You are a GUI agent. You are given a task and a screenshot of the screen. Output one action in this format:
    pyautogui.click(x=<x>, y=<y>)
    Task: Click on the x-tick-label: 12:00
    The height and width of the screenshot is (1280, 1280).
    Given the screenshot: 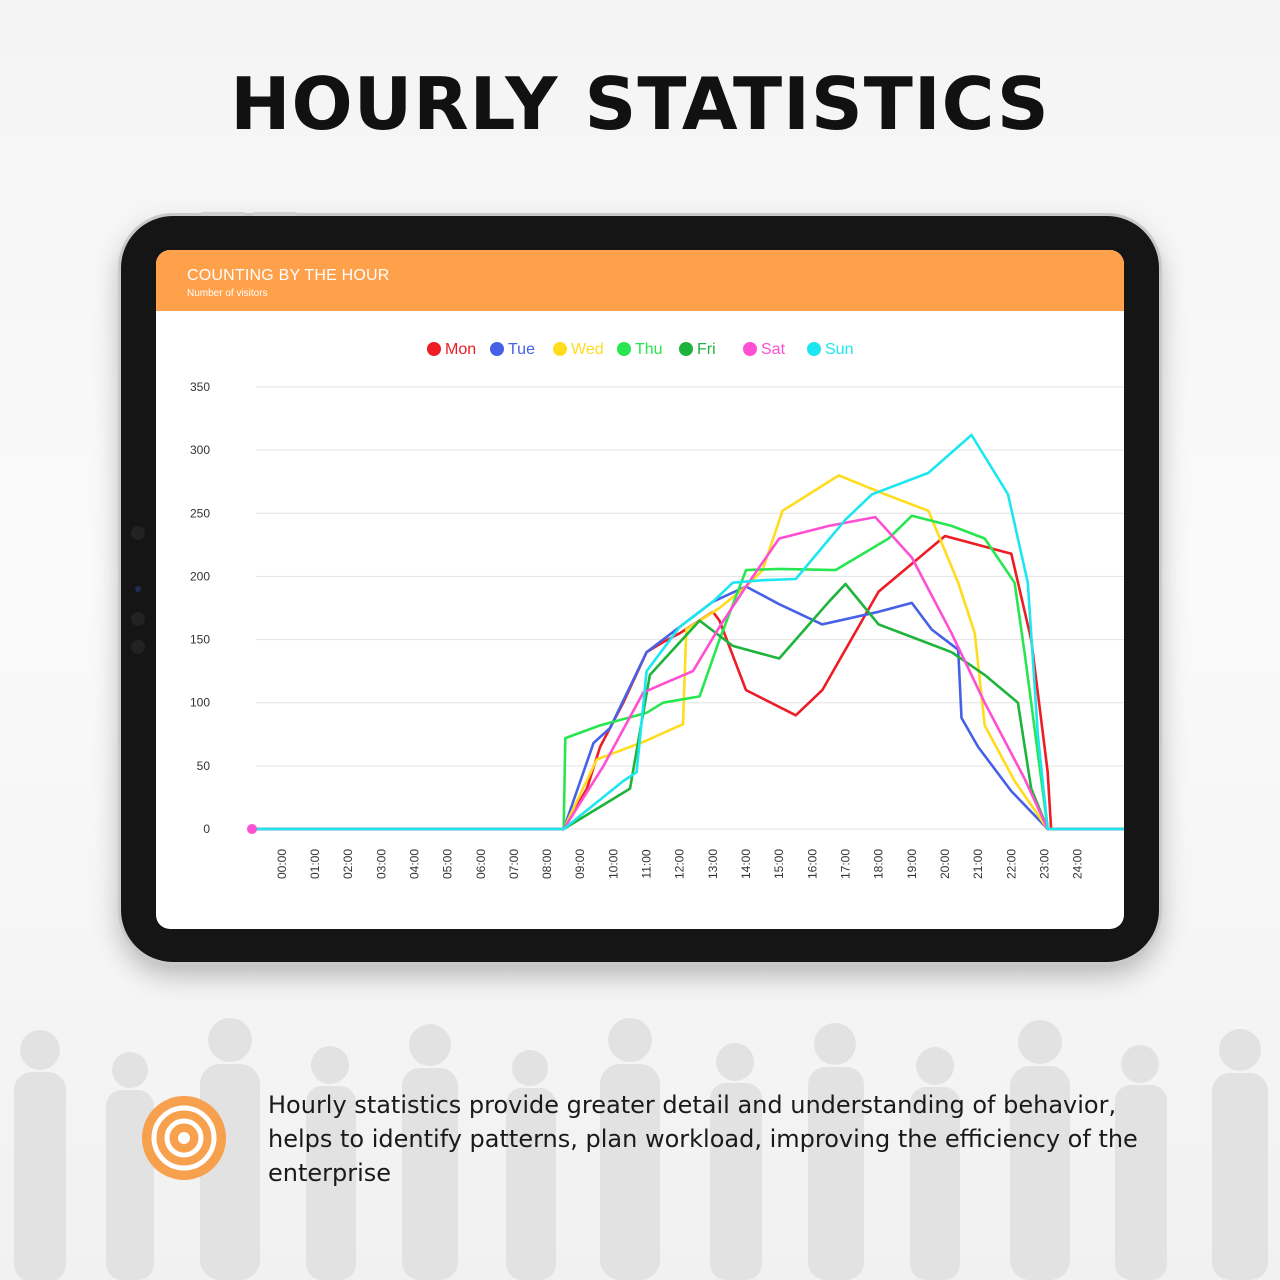 What is the action you would take?
    pyautogui.click(x=680, y=864)
    